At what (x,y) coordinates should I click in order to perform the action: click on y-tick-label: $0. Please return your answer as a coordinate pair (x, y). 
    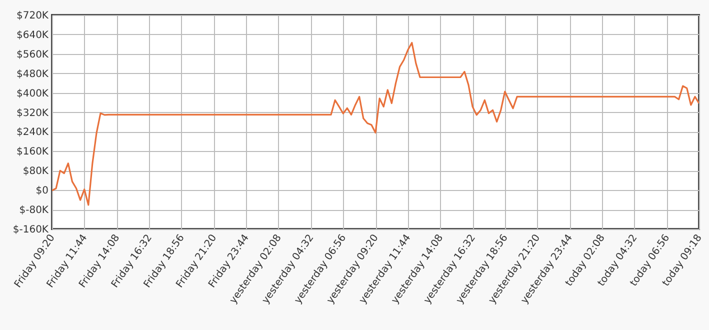
    Looking at the image, I should click on (42, 191).